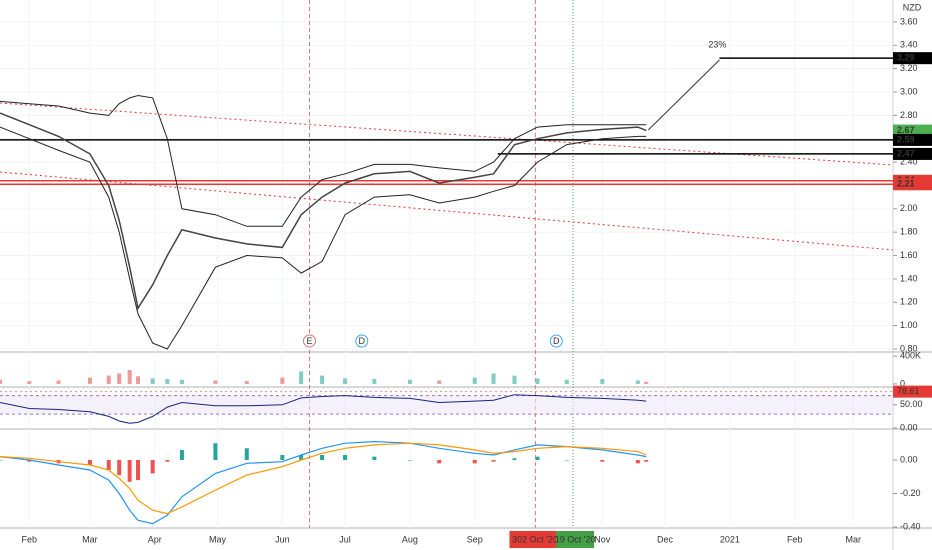 Image resolution: width=932 pixels, height=550 pixels. Describe the element at coordinates (910, 526) in the screenshot. I see `y-tick-label: -0.40` at that location.